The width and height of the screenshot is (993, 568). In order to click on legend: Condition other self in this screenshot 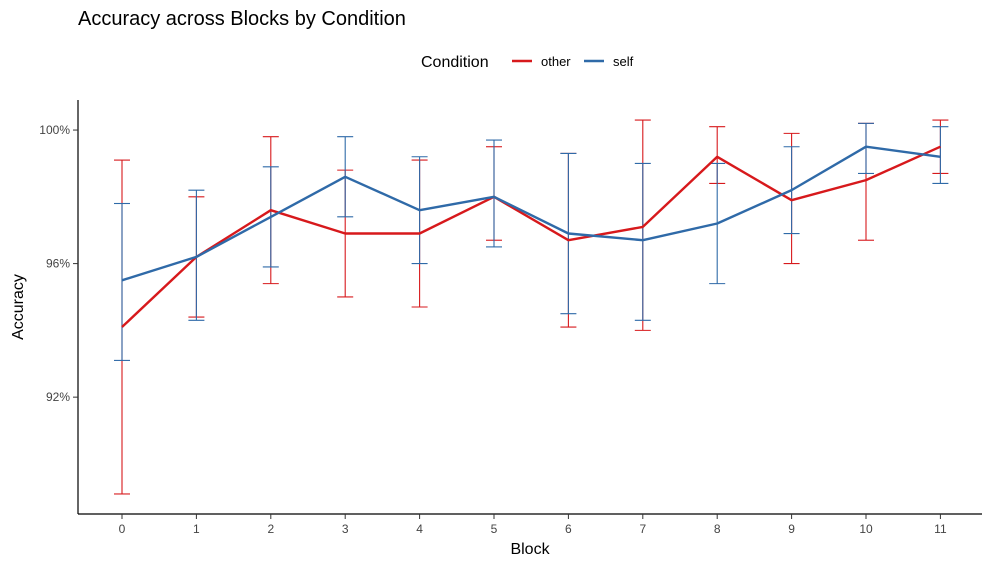, I will do `click(527, 62)`.